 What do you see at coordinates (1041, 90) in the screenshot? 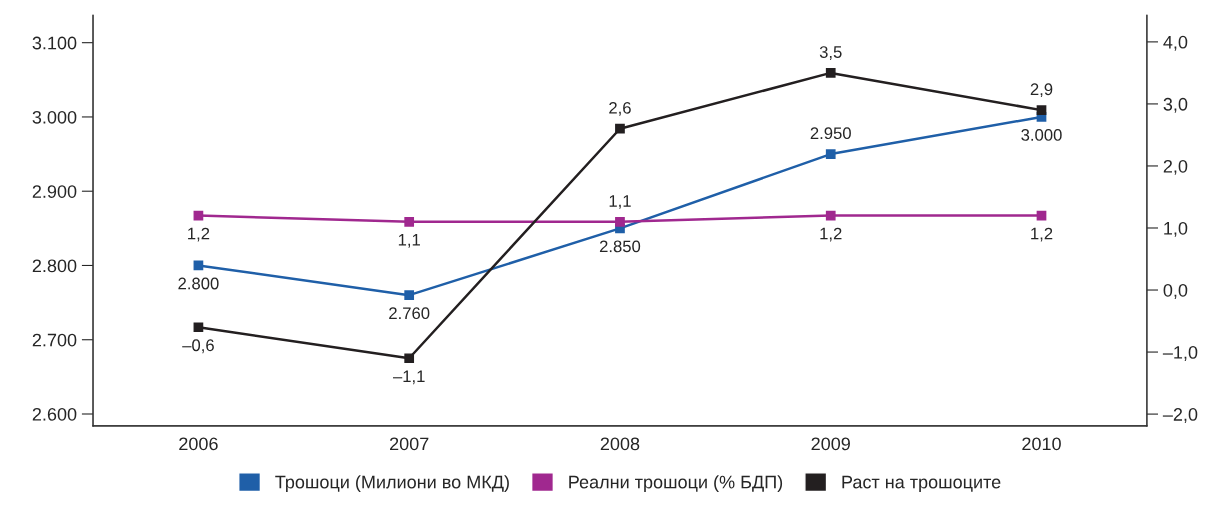
I see `data-label: 2,9` at bounding box center [1041, 90].